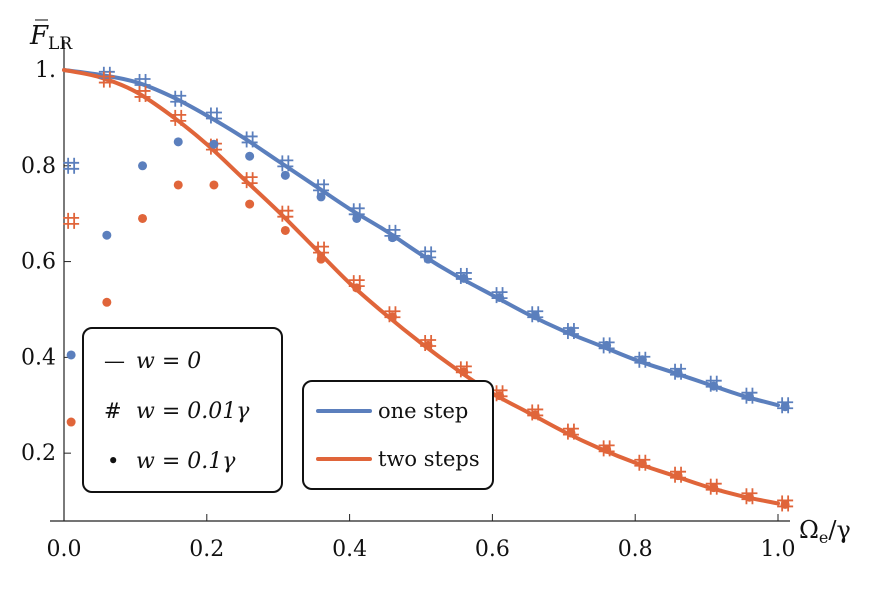 This screenshot has height=593, width=882. I want to click on x-tick-label: 0.8, so click(635, 549).